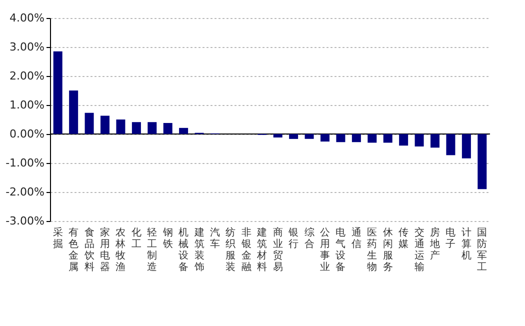  Describe the element at coordinates (466, 244) in the screenshot. I see `x-tick-label: 计算机` at that location.